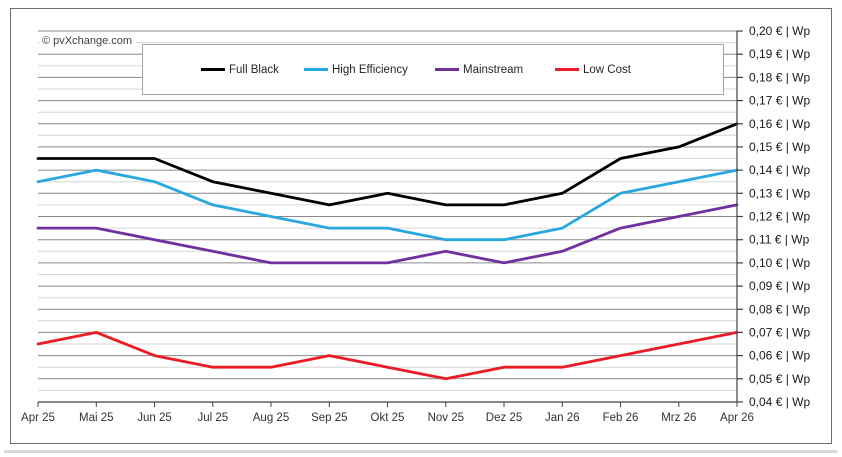  What do you see at coordinates (779, 147) in the screenshot?
I see `y-axis-tick-label: 0,15 € | Wp` at bounding box center [779, 147].